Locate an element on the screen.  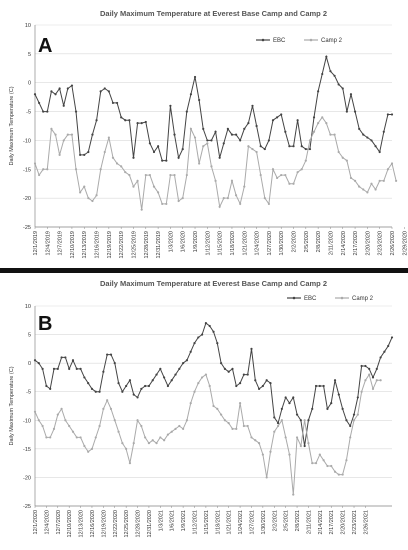
x-tick-label: 12/25/2019 is located at coordinates (134, 245).